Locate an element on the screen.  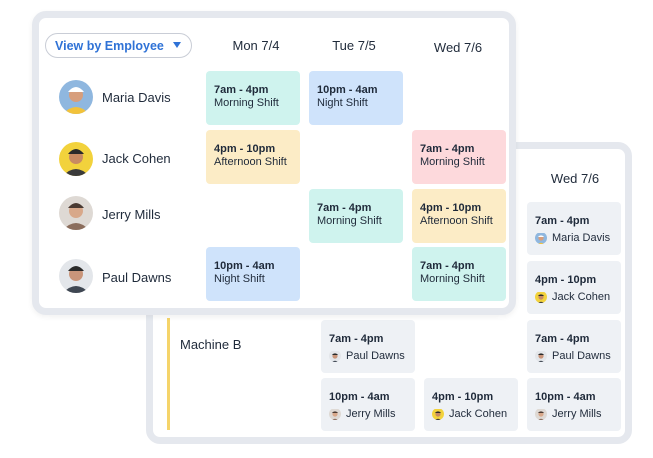
view-by-dropdown: View by Employee is located at coordinates (118, 45).